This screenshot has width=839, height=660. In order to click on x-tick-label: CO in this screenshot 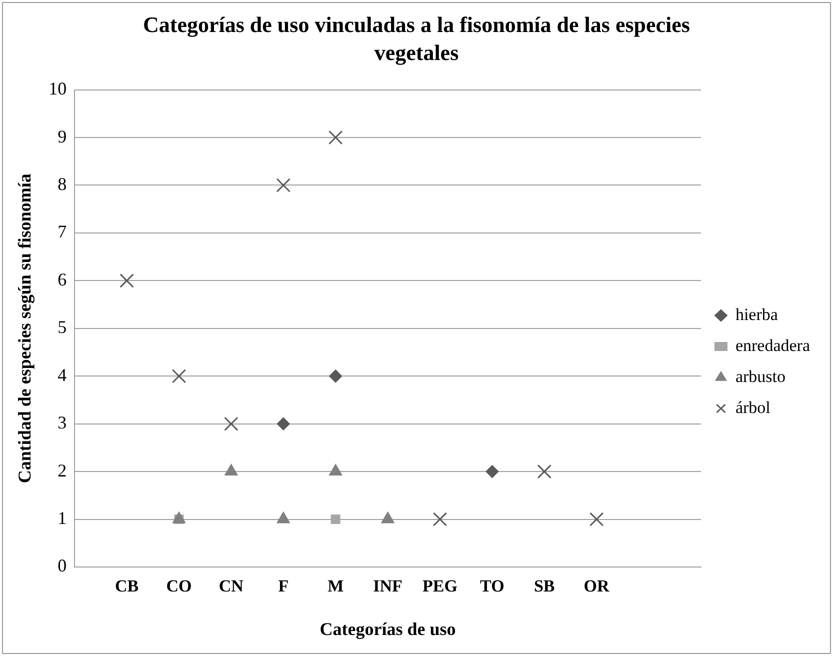, I will do `click(179, 586)`.